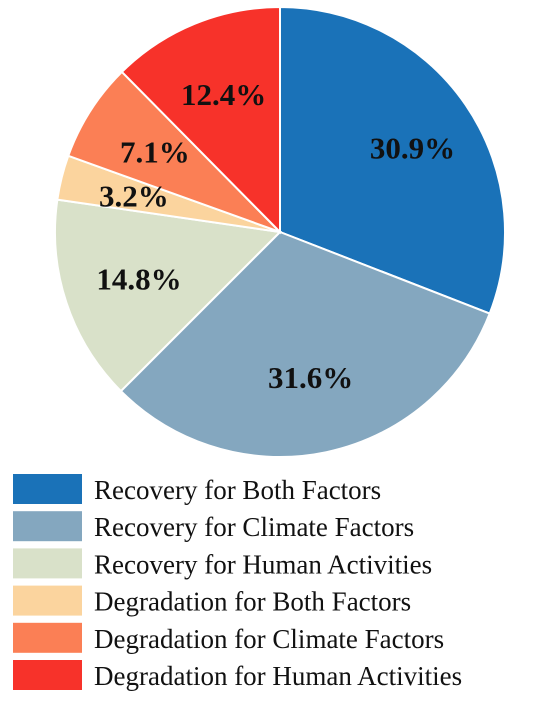 The image size is (550, 722). Describe the element at coordinates (269, 639) in the screenshot. I see `legend-label: Degradation for Climate Factors` at that location.